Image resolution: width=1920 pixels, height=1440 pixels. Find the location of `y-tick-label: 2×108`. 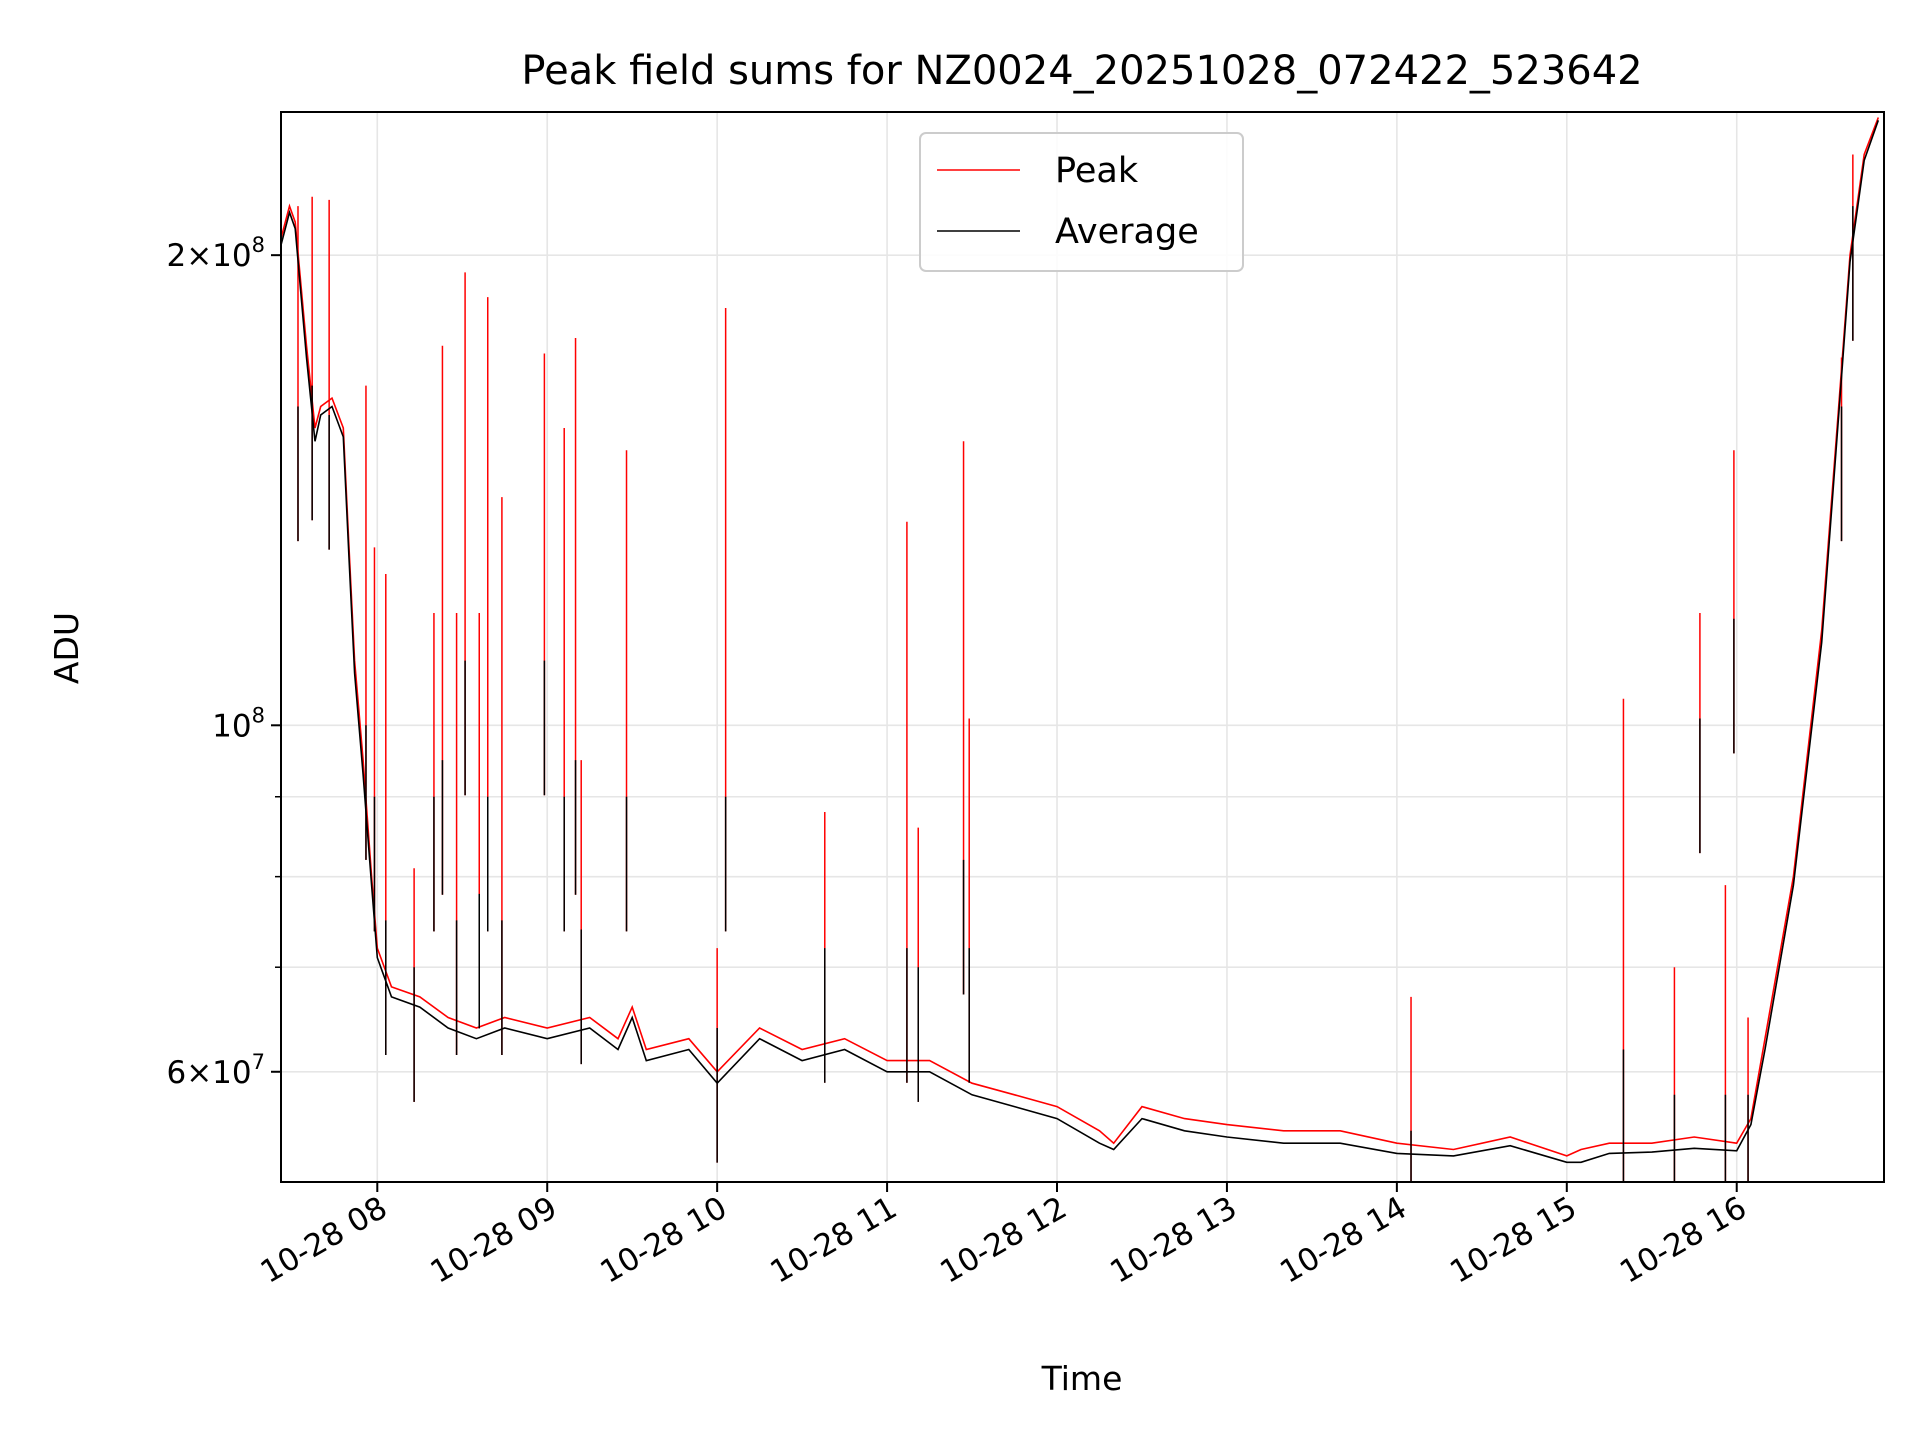

y-tick-label: 2×108 is located at coordinates (215, 253).